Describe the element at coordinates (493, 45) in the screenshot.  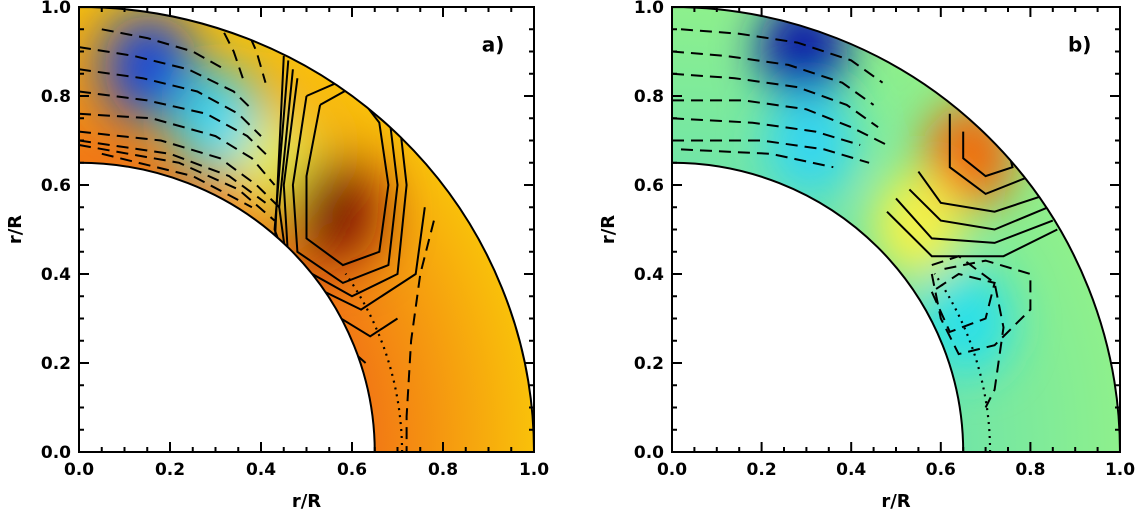
I see `panel-label: a)` at that location.